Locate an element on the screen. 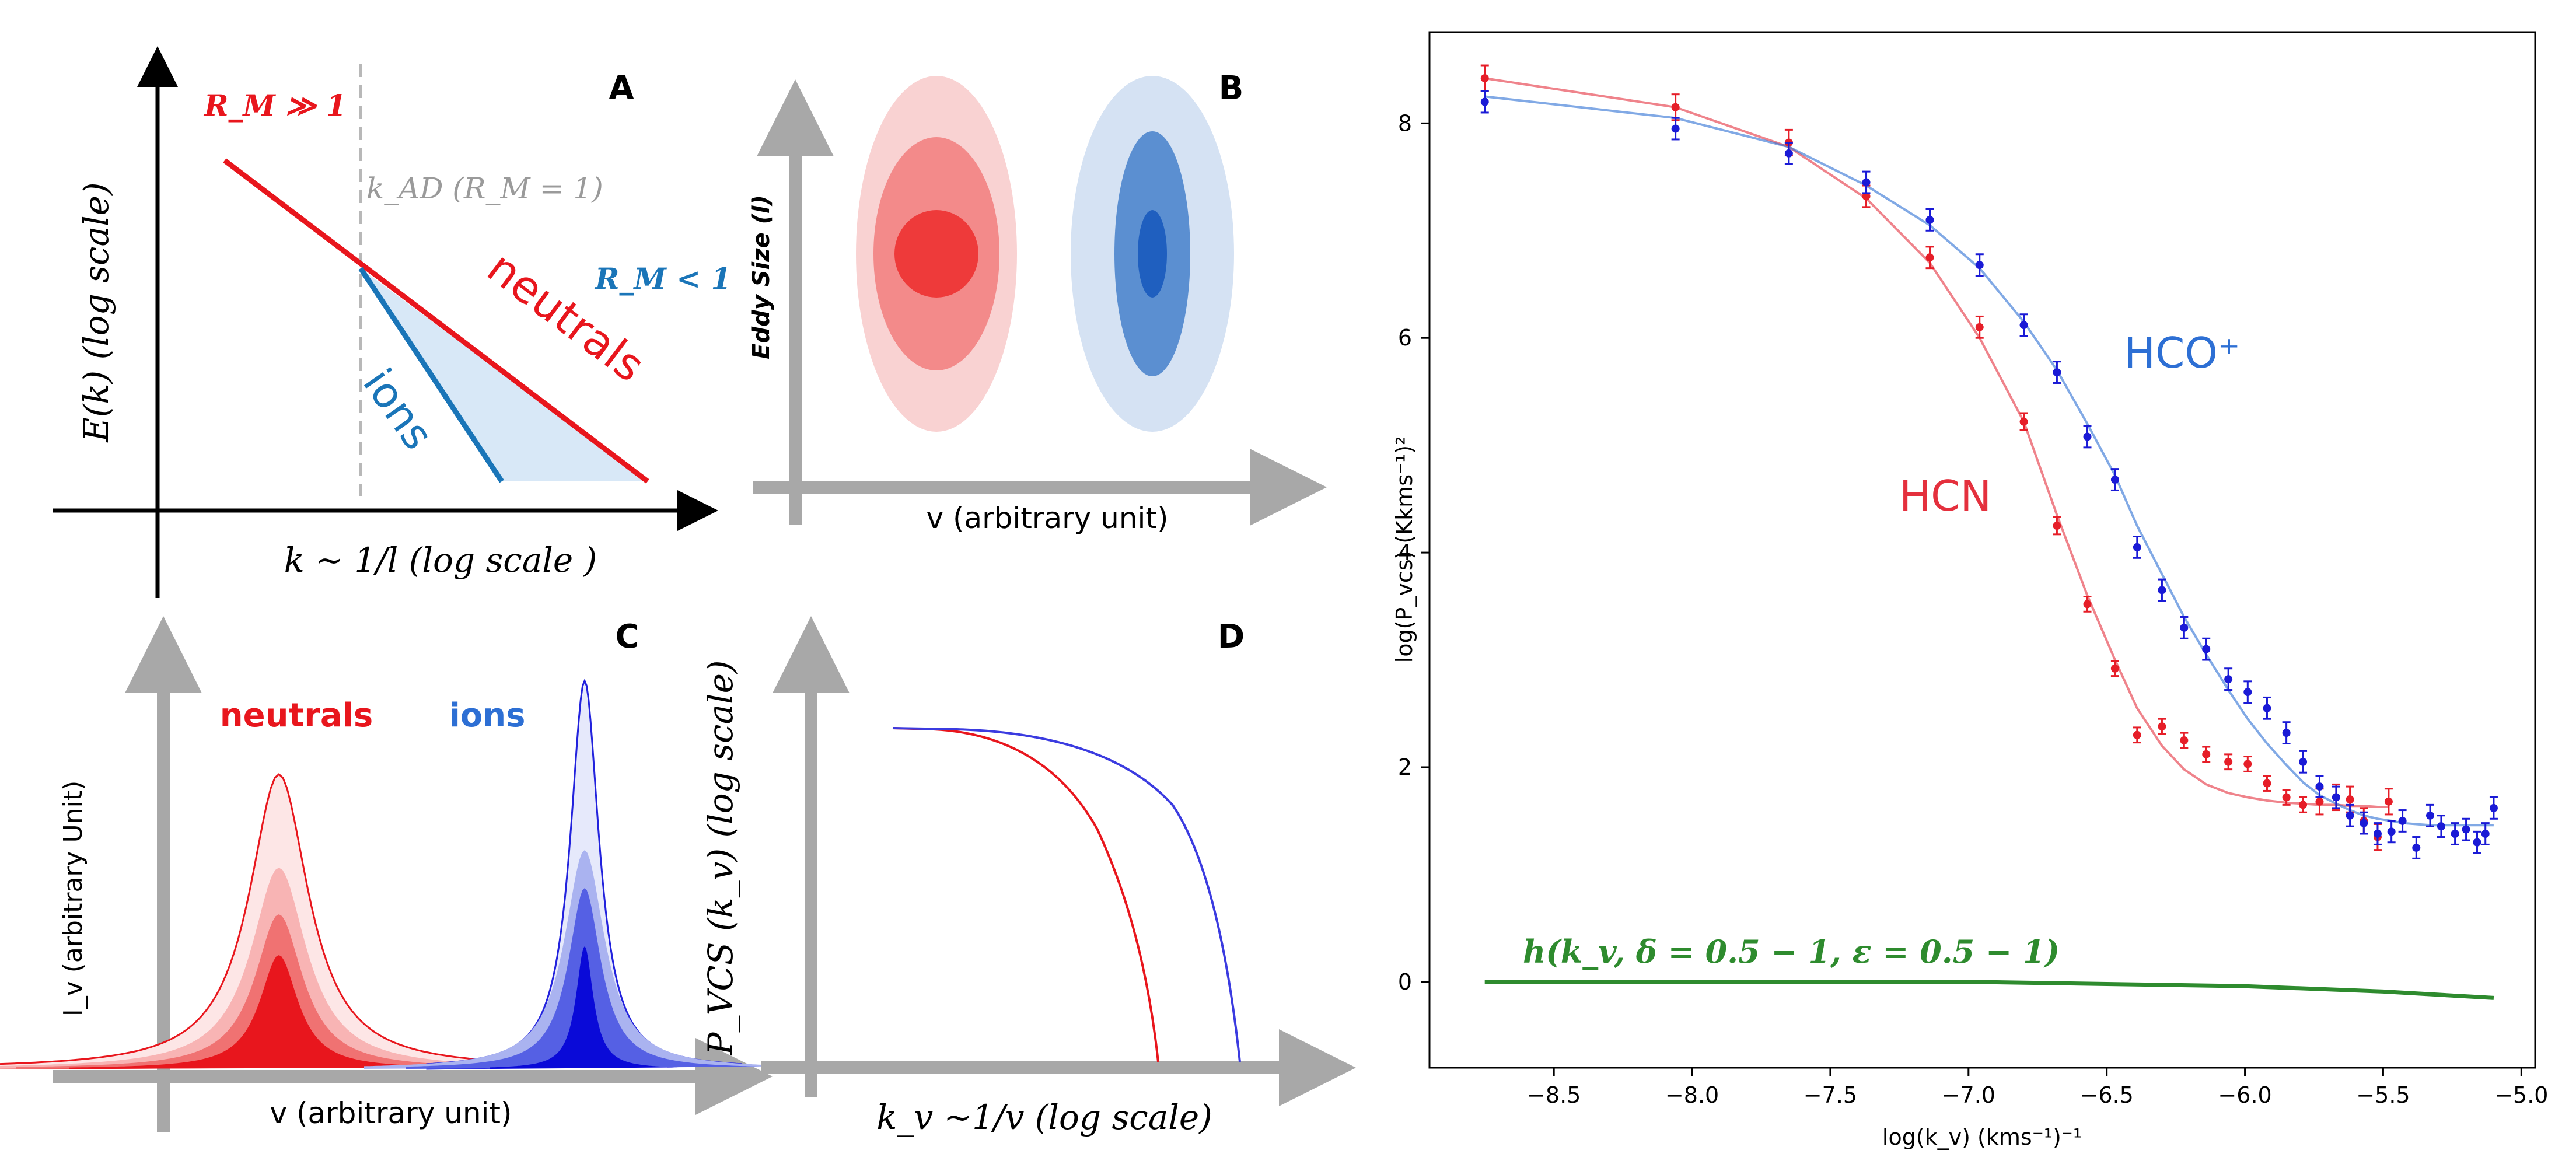 The height and width of the screenshot is (1171, 2576). y-tick-label: 4 is located at coordinates (1405, 552).